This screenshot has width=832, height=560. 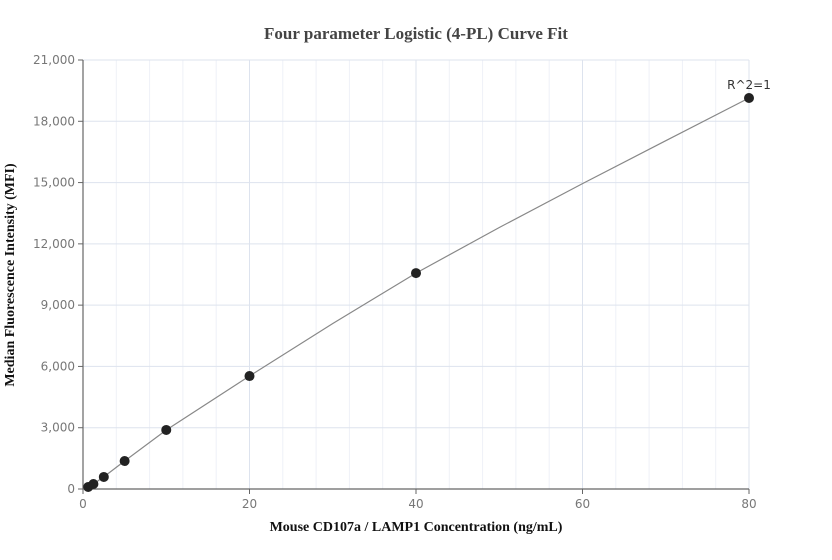 What do you see at coordinates (83, 504) in the screenshot?
I see `x-tick-label: 0` at bounding box center [83, 504].